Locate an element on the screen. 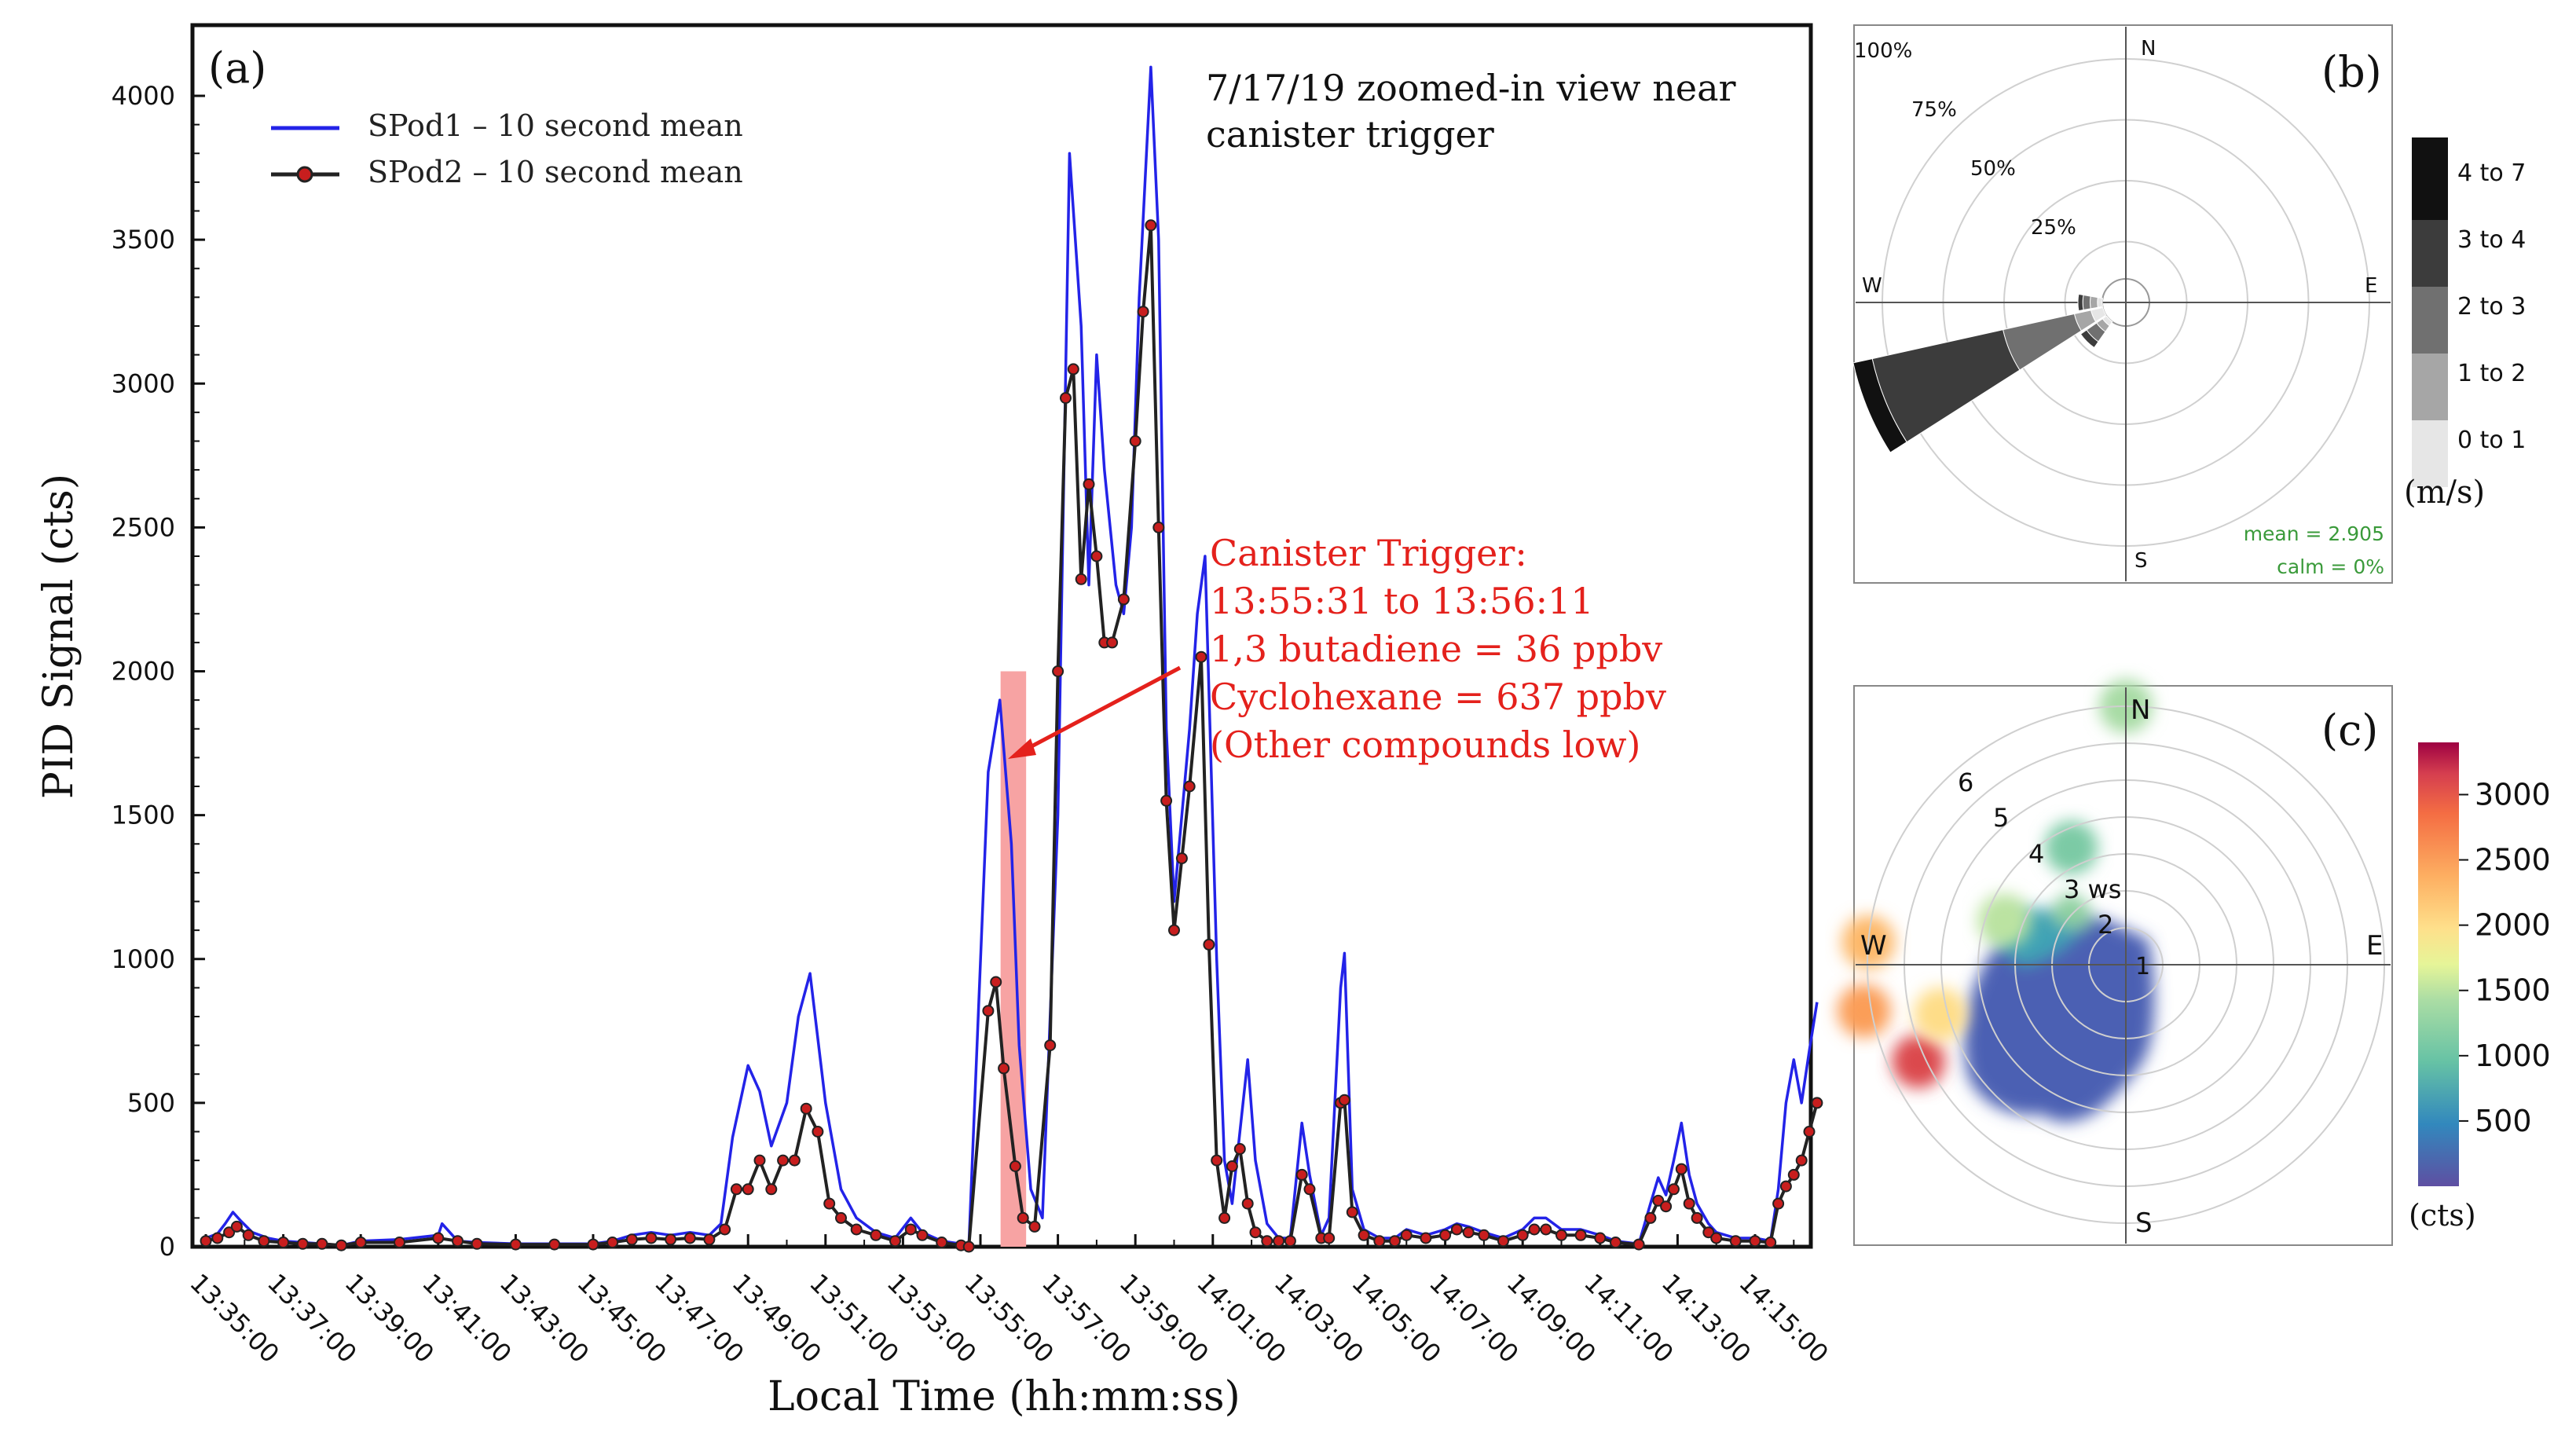  panel-b-ring-100: 100% is located at coordinates (1883, 51).